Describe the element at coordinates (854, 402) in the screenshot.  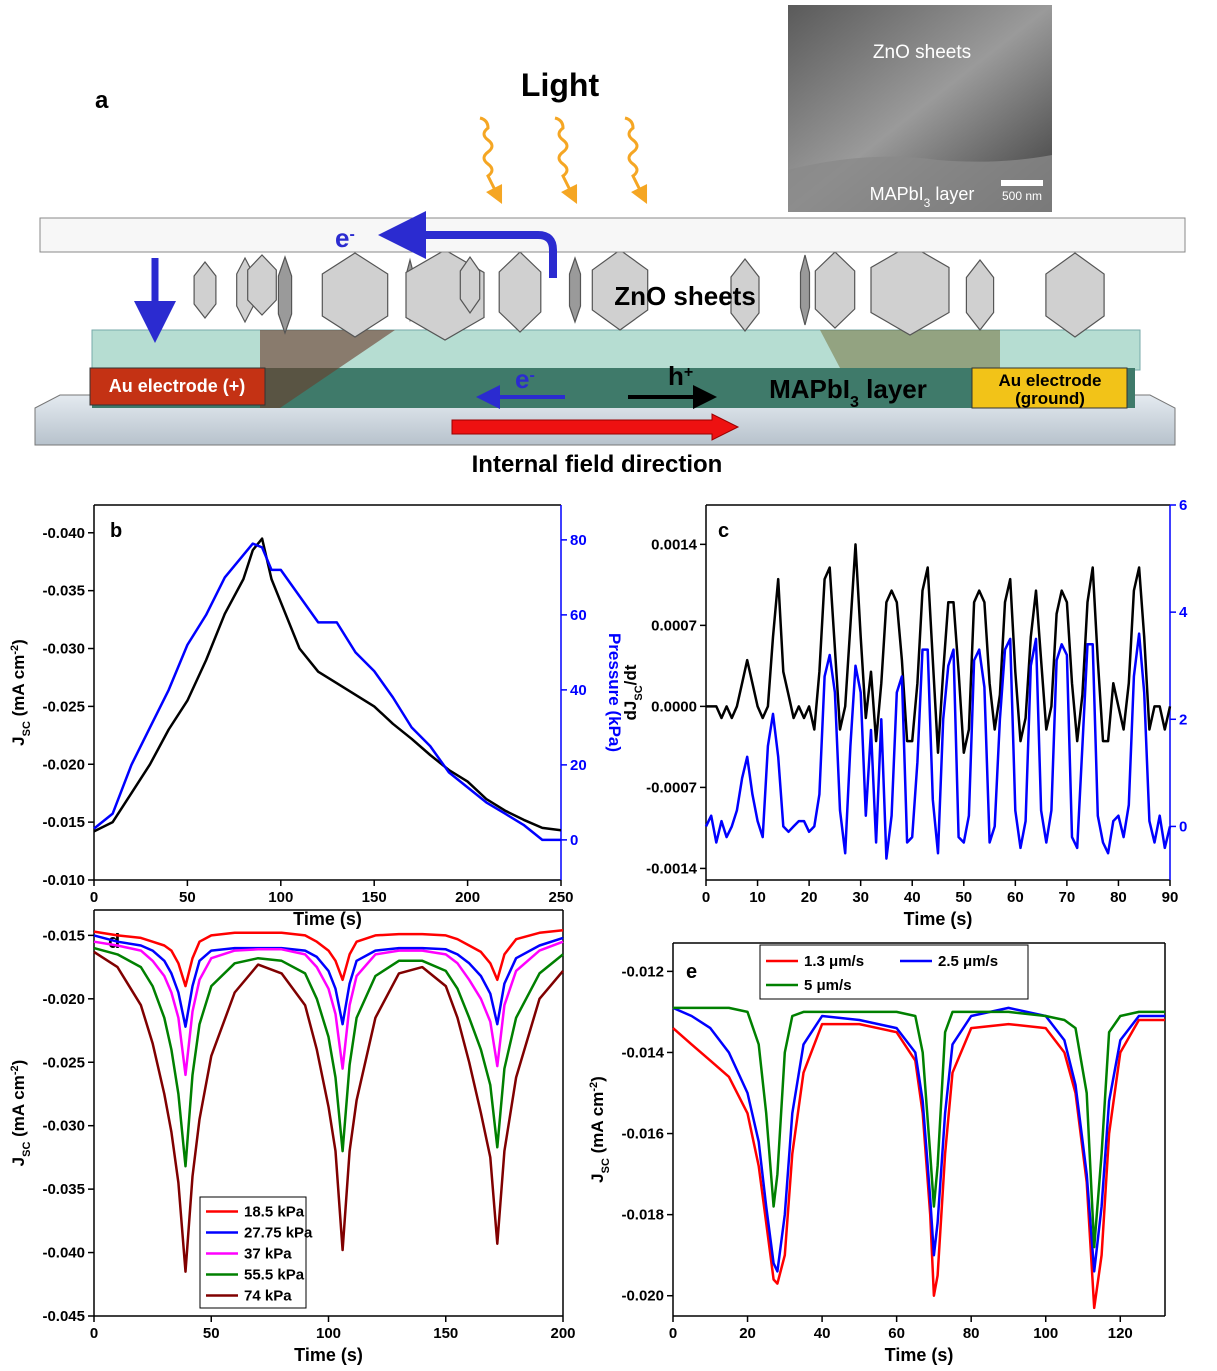
I see `layer-text: 3` at that location.